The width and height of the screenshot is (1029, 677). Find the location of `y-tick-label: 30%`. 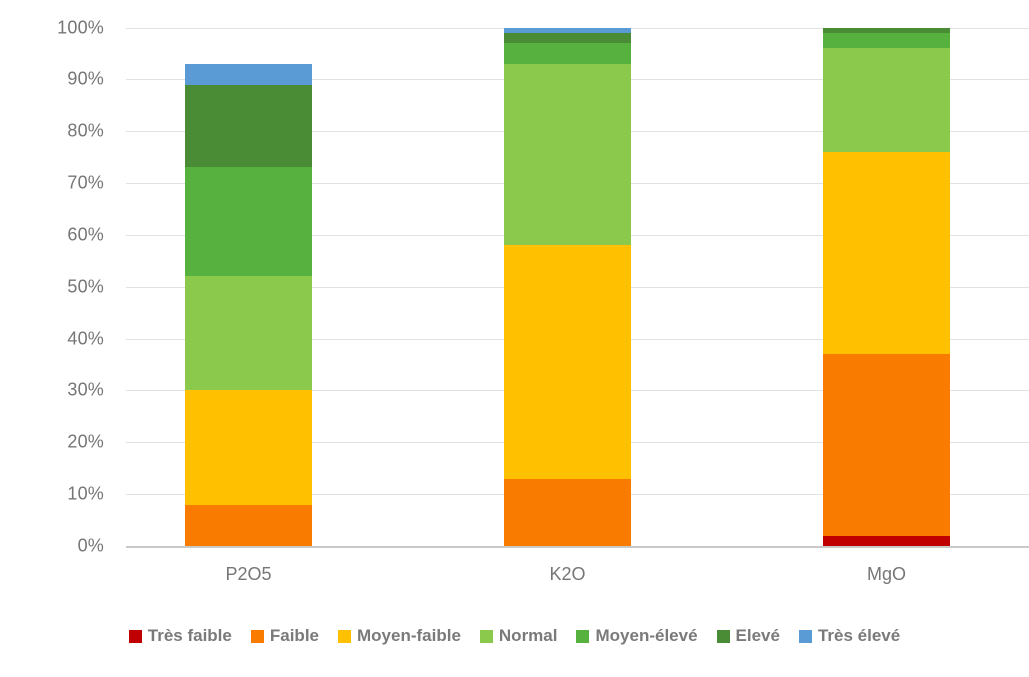

y-tick-label: 30% is located at coordinates (85, 389).